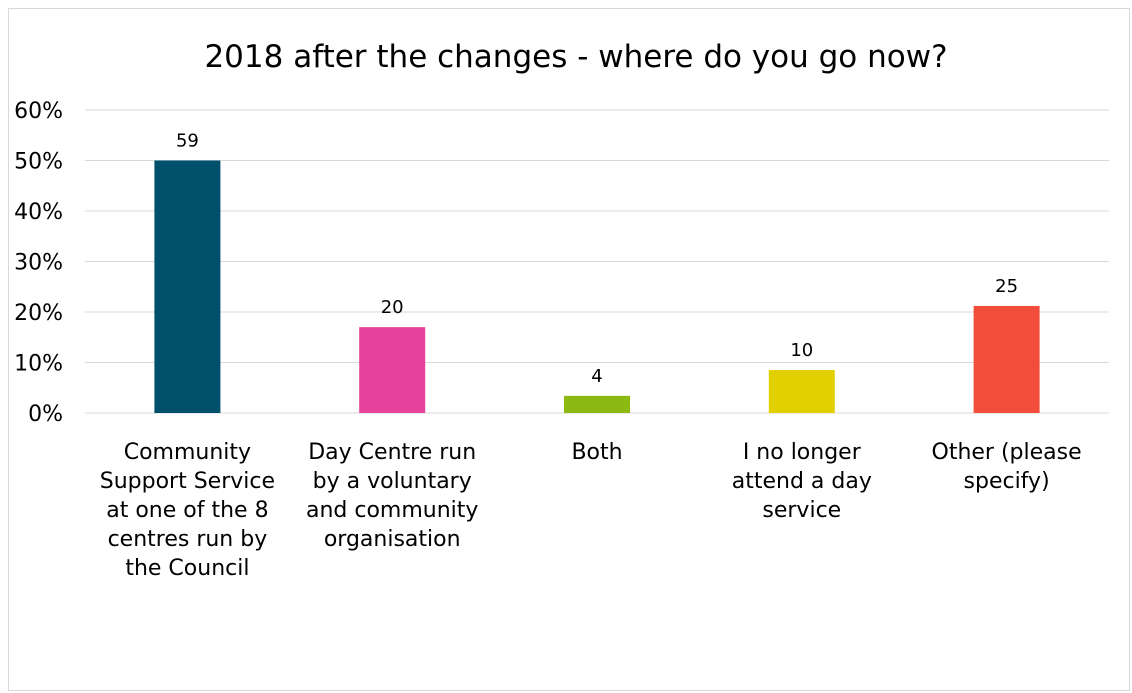 Image resolution: width=1132 pixels, height=693 pixels. What do you see at coordinates (45, 414) in the screenshot?
I see `y-tick-label: 0%` at bounding box center [45, 414].